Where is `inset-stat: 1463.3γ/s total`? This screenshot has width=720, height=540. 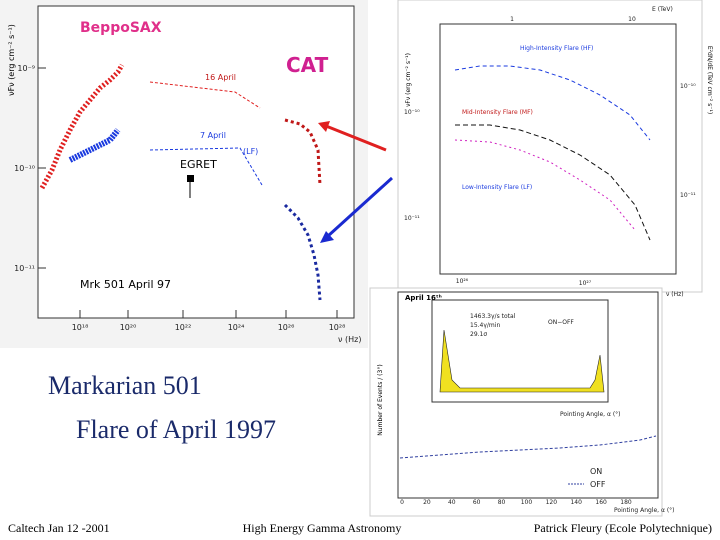
inset-stat: 1463.3γ/s total is located at coordinates (493, 316).